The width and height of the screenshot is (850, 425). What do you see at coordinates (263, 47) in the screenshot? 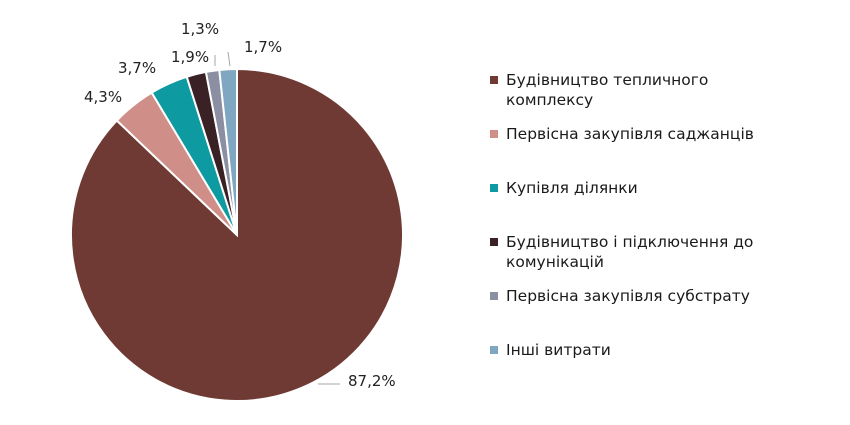
I see `data-label-6: 1,7%` at bounding box center [263, 47].